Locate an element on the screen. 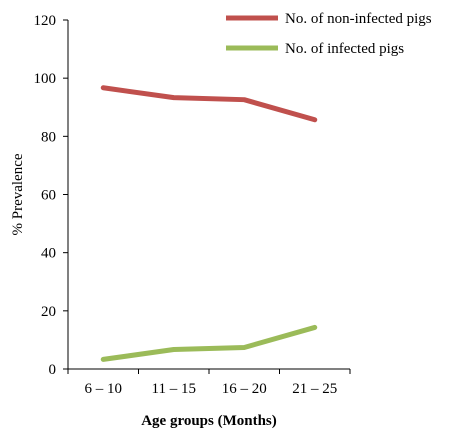 This screenshot has width=466, height=430. legend-label: No. of infected pigs is located at coordinates (344, 49).